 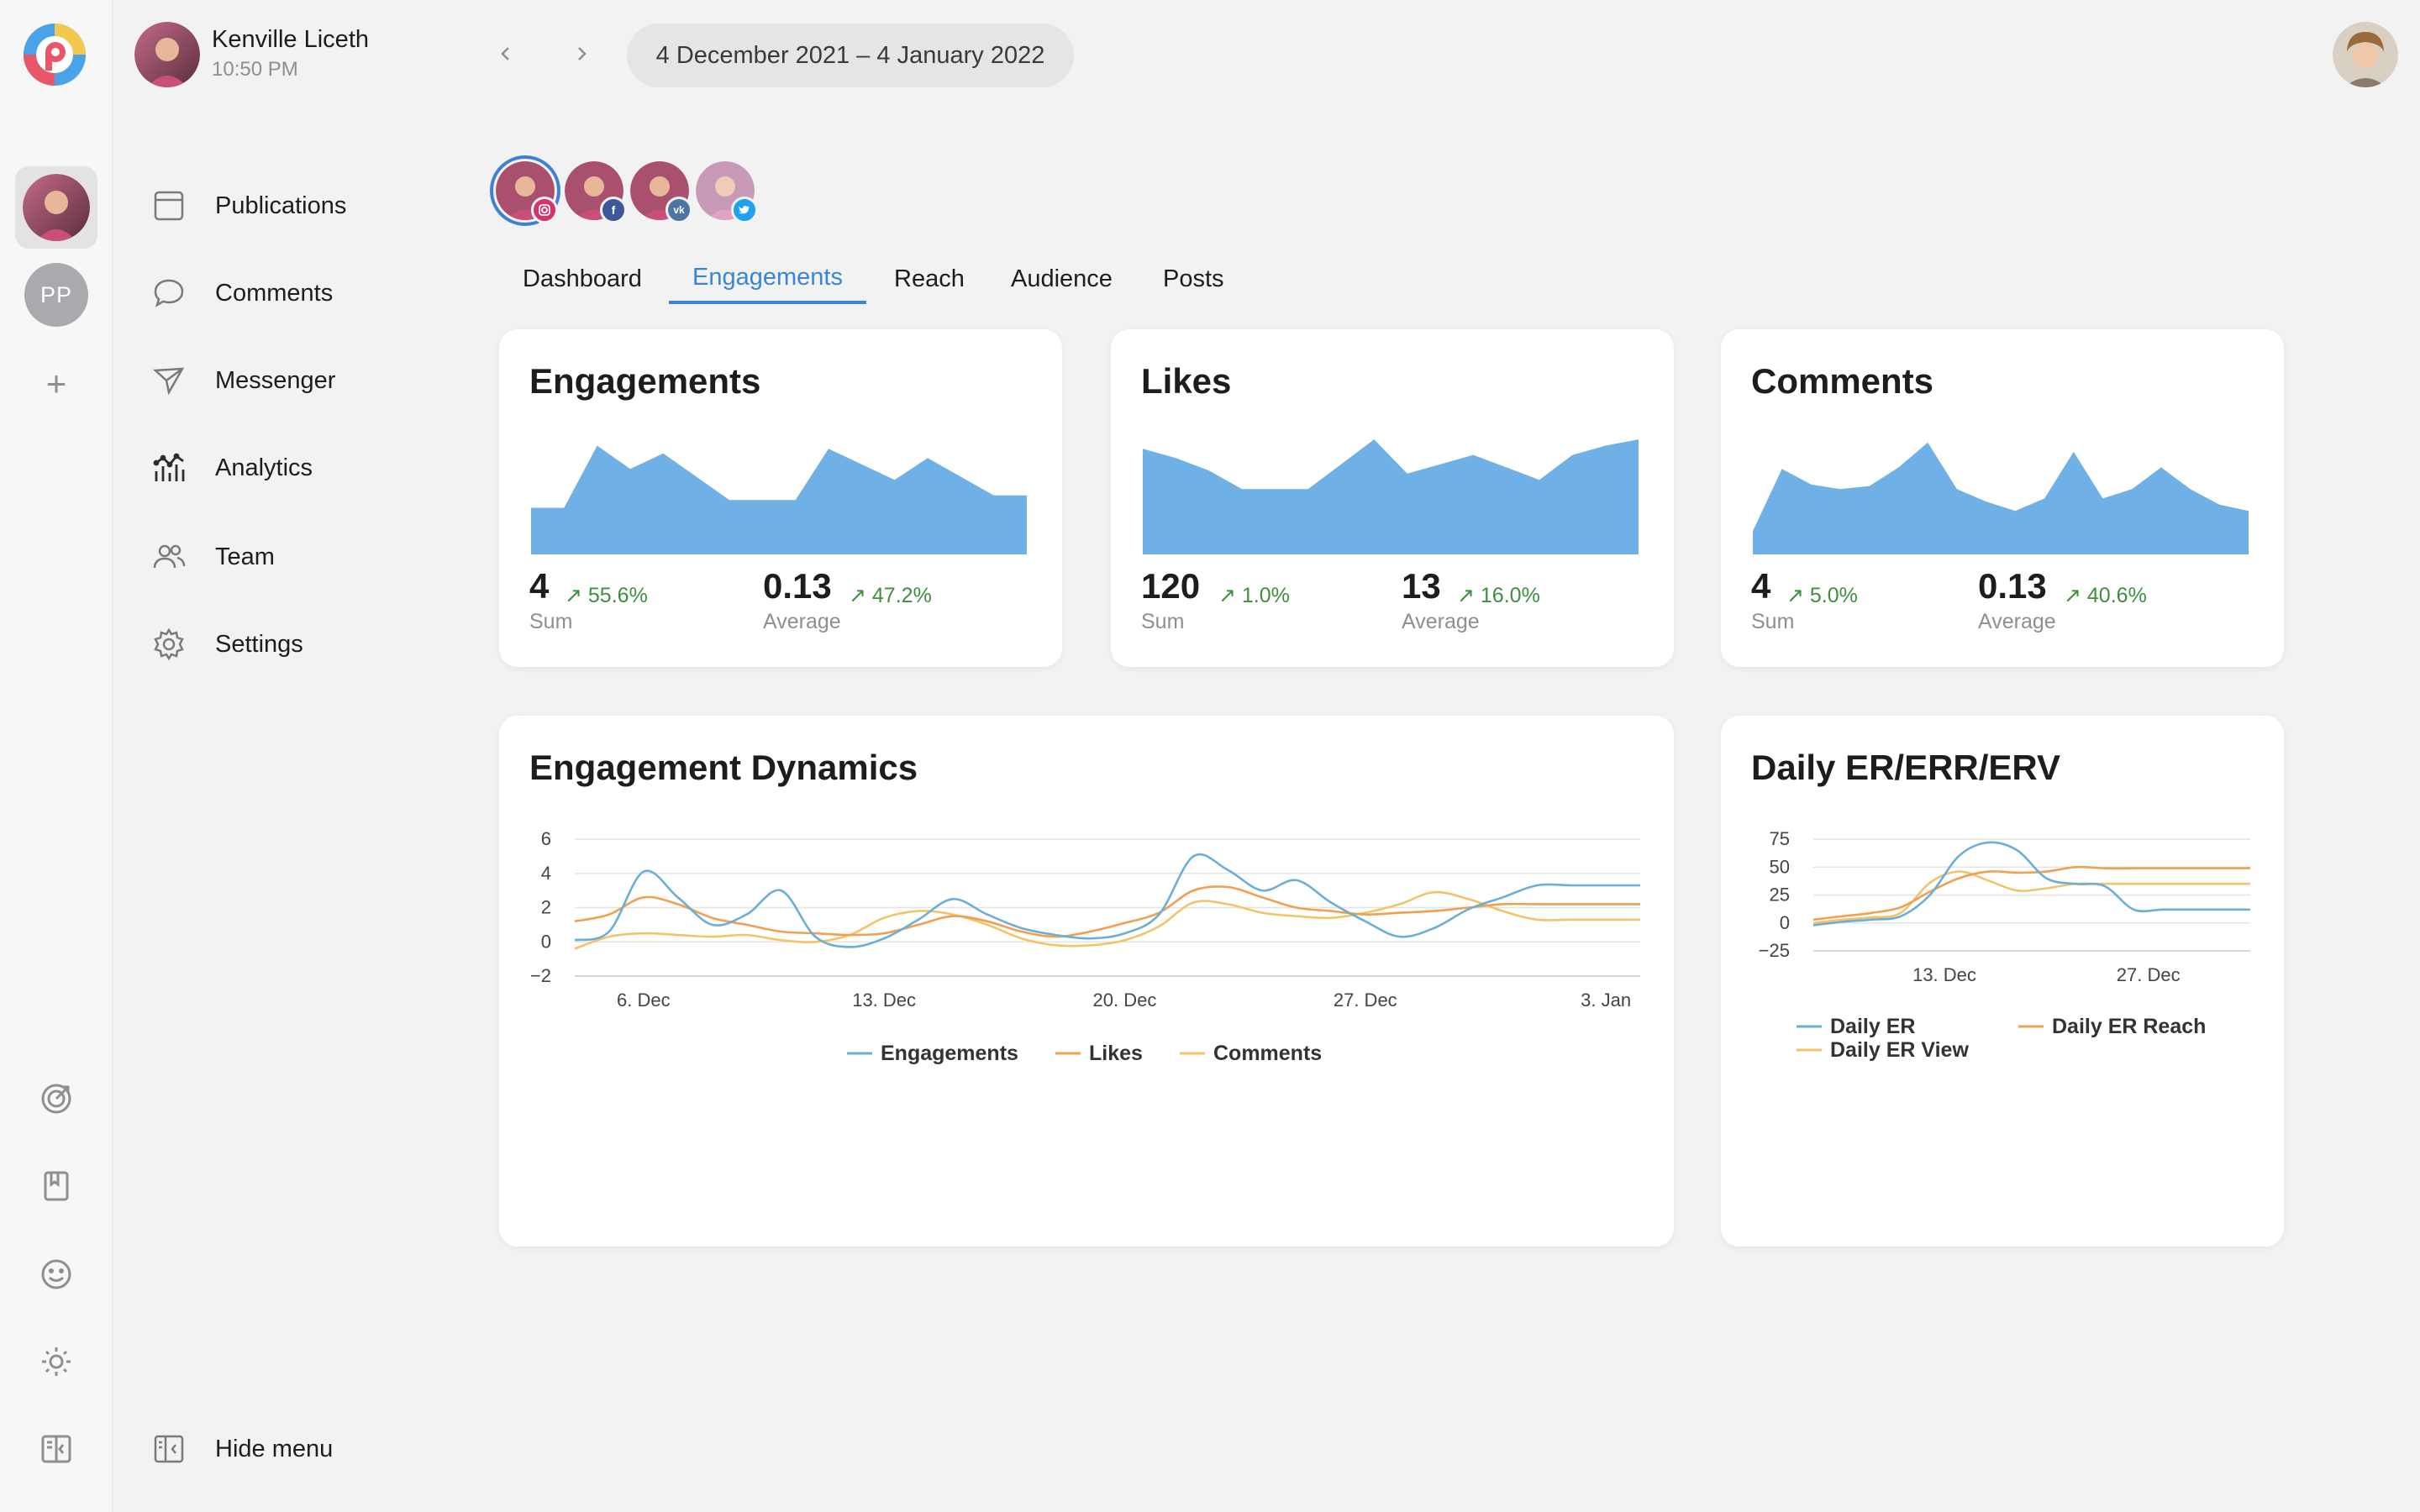 I want to click on average-change: ↗ 16.0%, so click(x=1498, y=595).